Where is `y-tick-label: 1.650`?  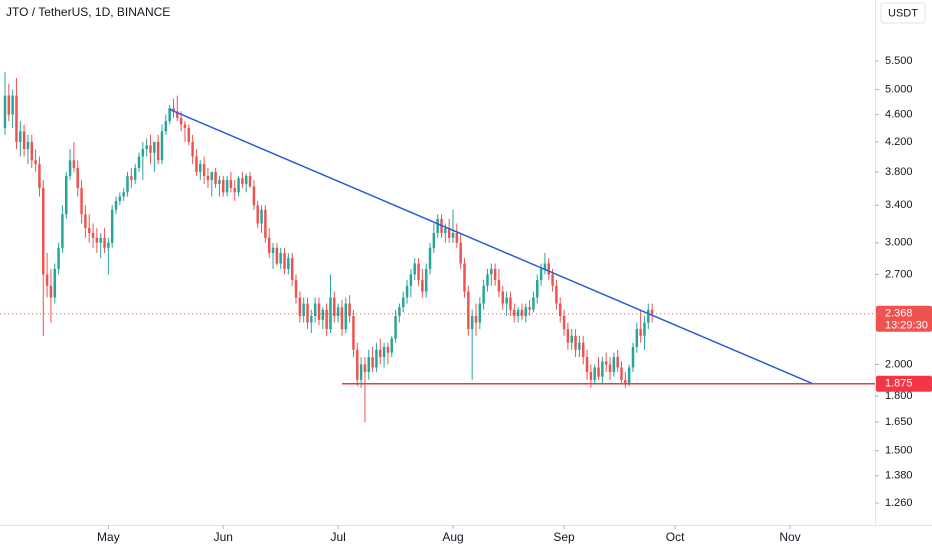 y-tick-label: 1.650 is located at coordinates (899, 422).